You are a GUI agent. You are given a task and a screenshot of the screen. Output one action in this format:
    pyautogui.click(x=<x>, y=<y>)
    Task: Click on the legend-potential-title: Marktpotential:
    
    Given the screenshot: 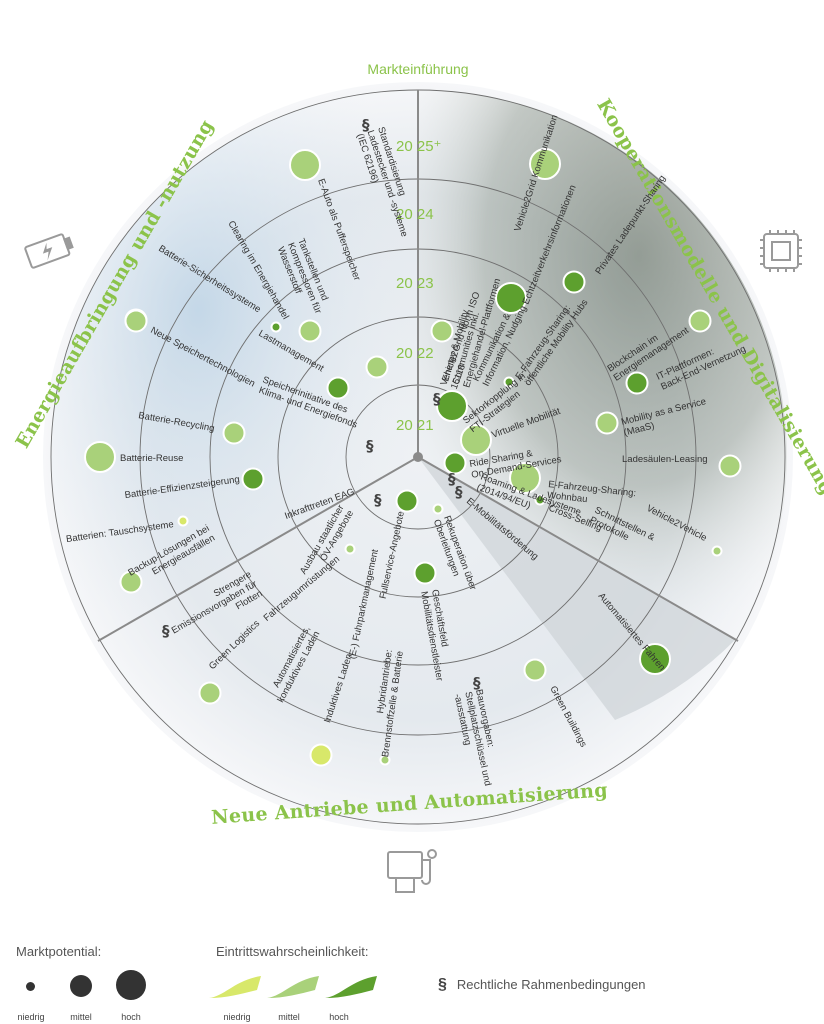 What is the action you would take?
    pyautogui.click(x=59, y=951)
    